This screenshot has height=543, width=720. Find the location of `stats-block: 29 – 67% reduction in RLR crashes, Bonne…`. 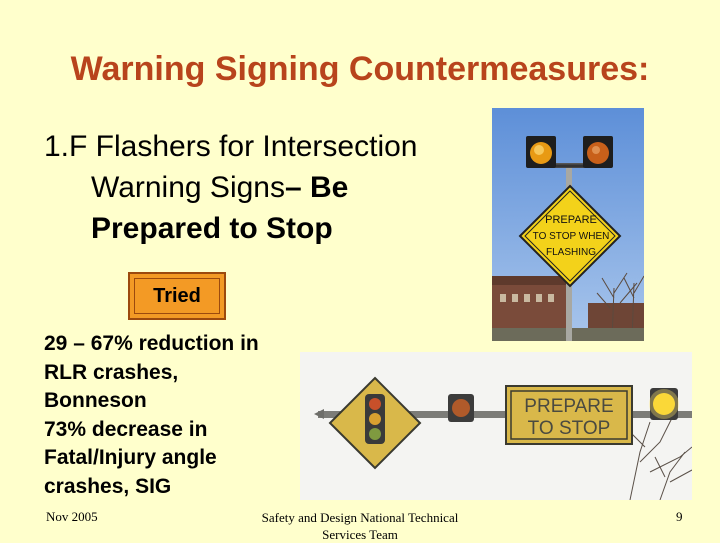

stats-block: 29 – 67% reduction in RLR crashes, Bonne… is located at coordinates (151, 415).